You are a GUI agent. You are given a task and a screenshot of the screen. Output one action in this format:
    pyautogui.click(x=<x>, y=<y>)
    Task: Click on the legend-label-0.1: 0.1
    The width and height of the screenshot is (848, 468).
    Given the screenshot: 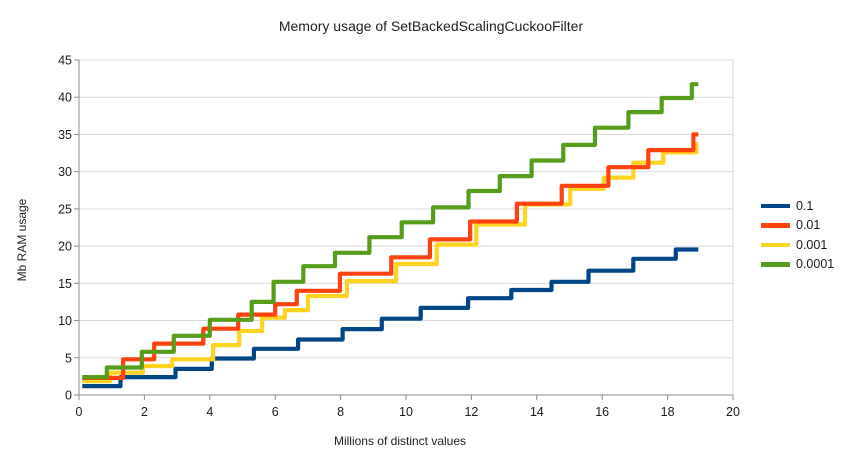 What is the action you would take?
    pyautogui.click(x=805, y=205)
    